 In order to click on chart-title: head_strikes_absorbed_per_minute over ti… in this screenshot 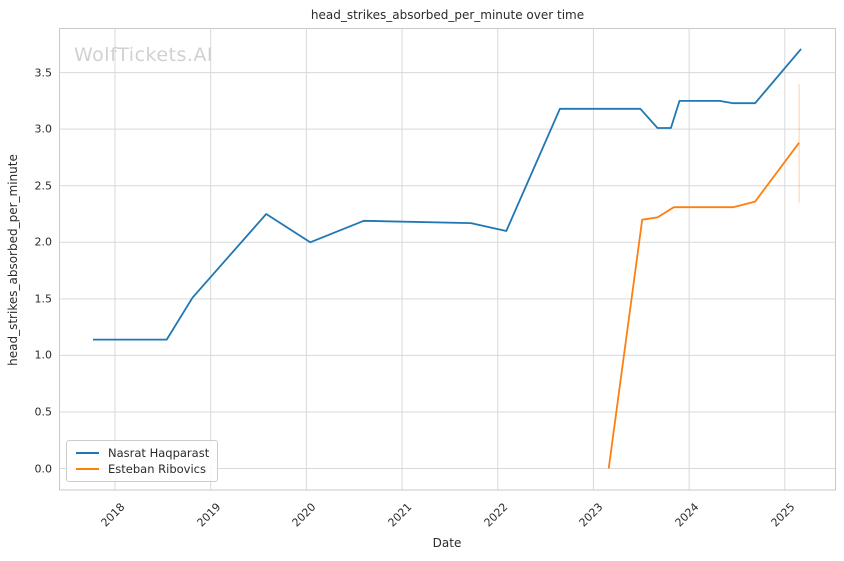, I will do `click(447, 15)`.